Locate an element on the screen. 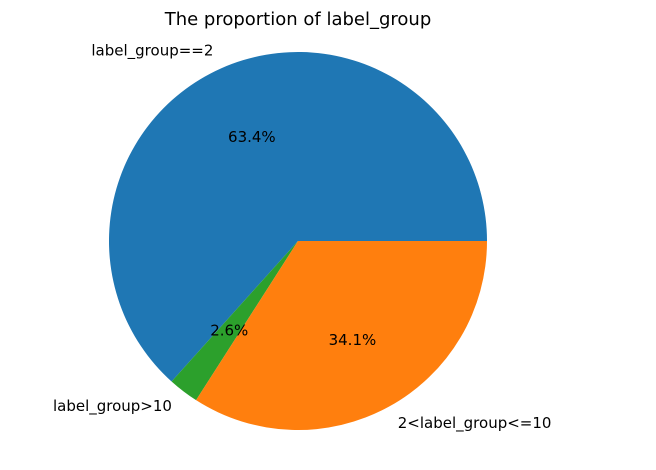 This screenshot has width=656, height=470. slice-percent-1: 2.6% is located at coordinates (229, 331).